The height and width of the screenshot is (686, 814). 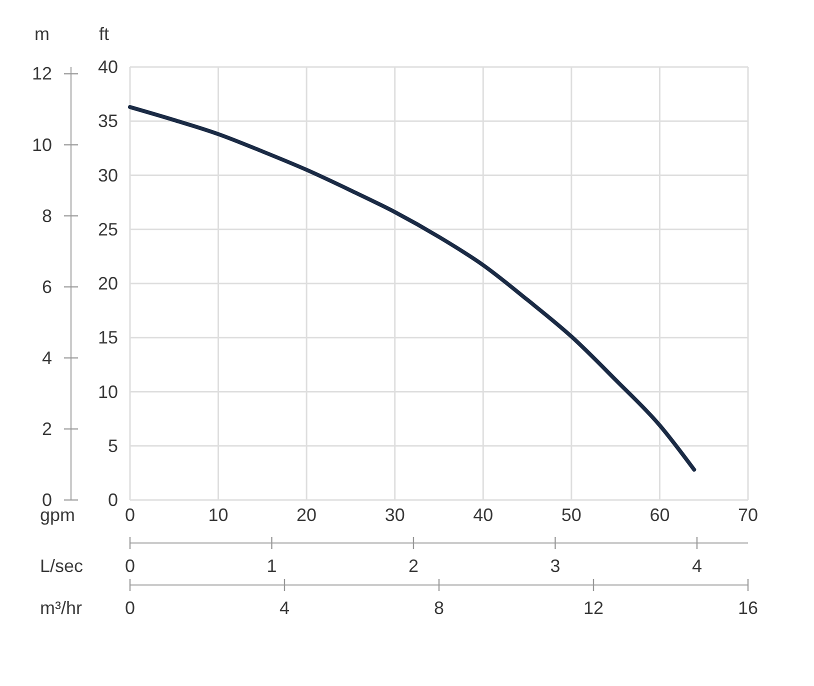 I want to click on y-axis-title: m, so click(x=42, y=34).